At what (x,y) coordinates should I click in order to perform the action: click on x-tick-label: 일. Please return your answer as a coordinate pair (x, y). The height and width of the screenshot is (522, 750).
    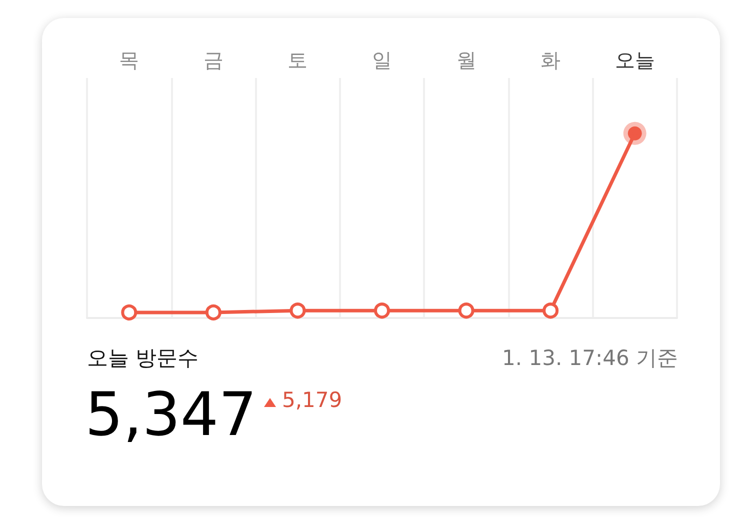
    Looking at the image, I should click on (382, 60).